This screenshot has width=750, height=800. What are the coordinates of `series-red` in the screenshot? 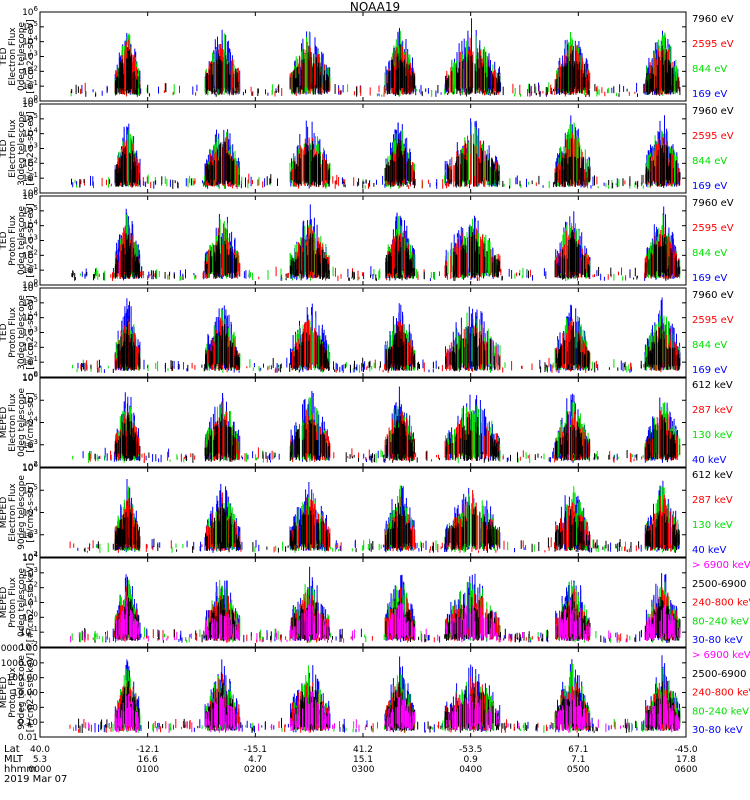 It's located at (385, 432).